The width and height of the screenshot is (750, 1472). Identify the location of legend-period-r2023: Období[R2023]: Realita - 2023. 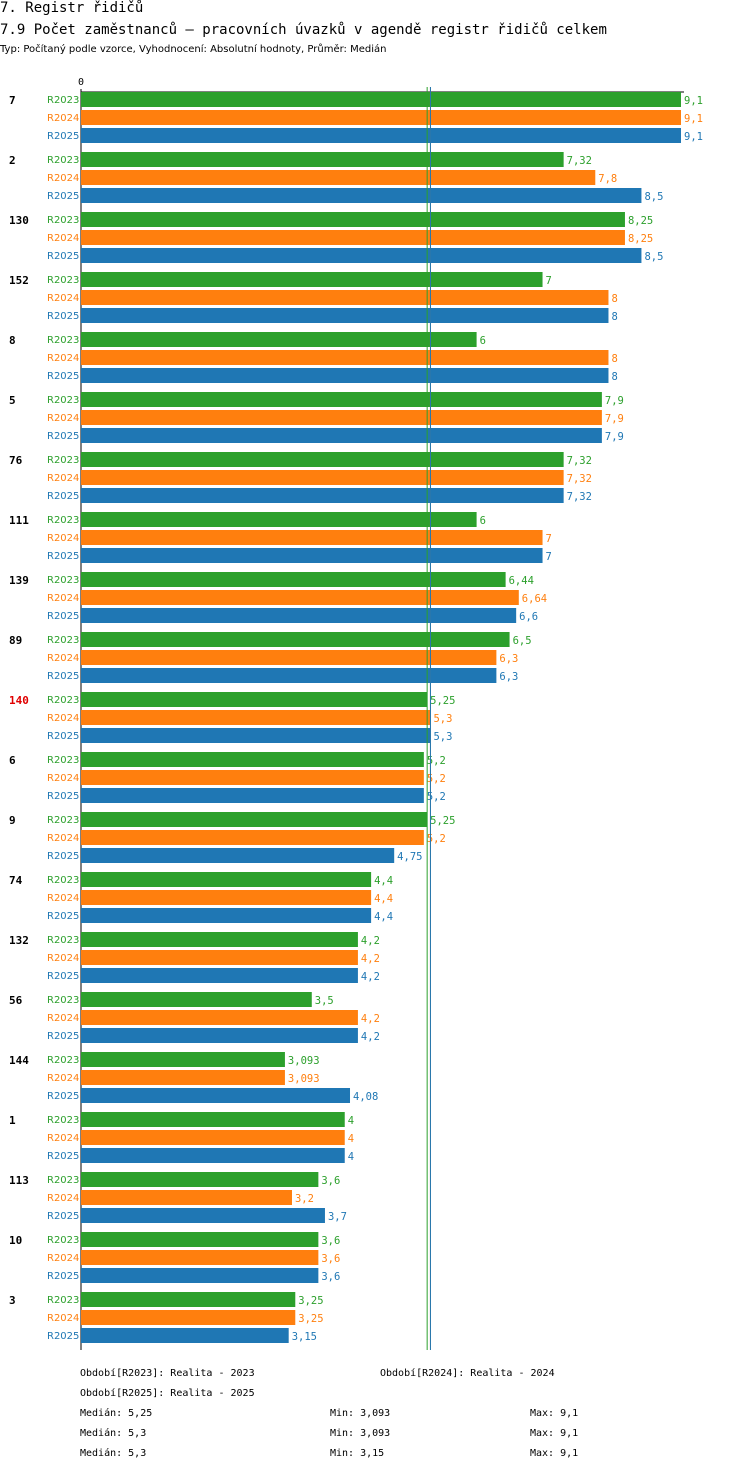
(167, 1373).